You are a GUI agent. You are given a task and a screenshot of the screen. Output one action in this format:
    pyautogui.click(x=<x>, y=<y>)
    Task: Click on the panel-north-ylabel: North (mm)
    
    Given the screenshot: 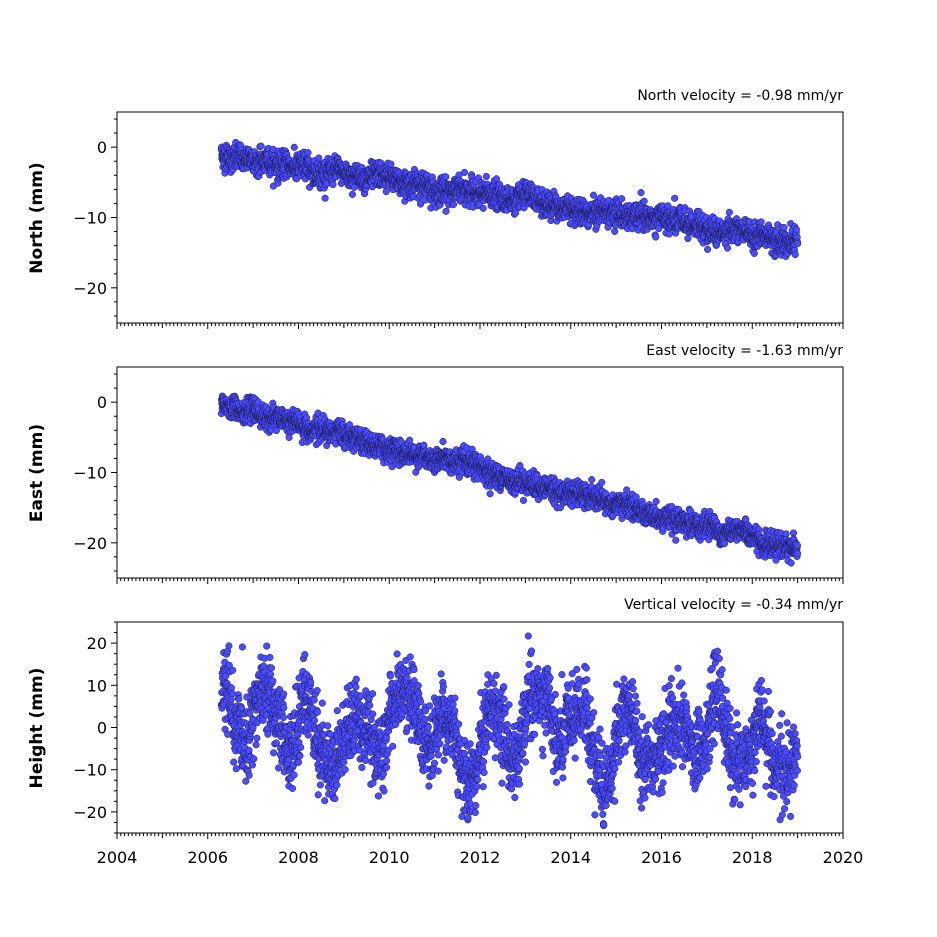 What is the action you would take?
    pyautogui.click(x=37, y=217)
    